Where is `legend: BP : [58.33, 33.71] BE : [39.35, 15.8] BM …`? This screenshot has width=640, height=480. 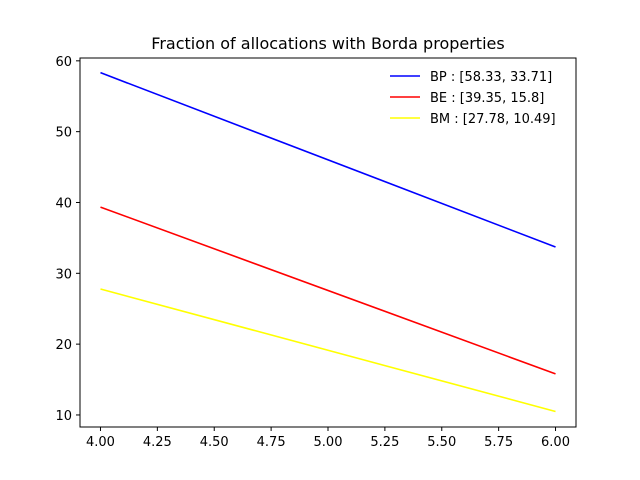 legend: BP : [58.33, 33.71] BE : [39.35, 15.8] BM … is located at coordinates (473, 98).